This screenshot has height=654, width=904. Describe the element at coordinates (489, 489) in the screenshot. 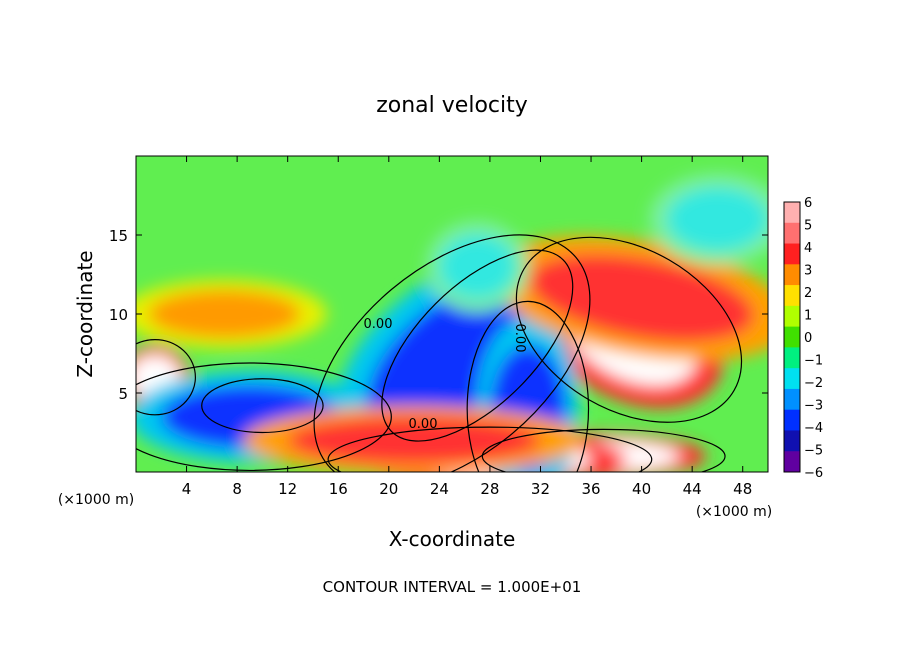

I see `x-tick-label: 28` at that location.